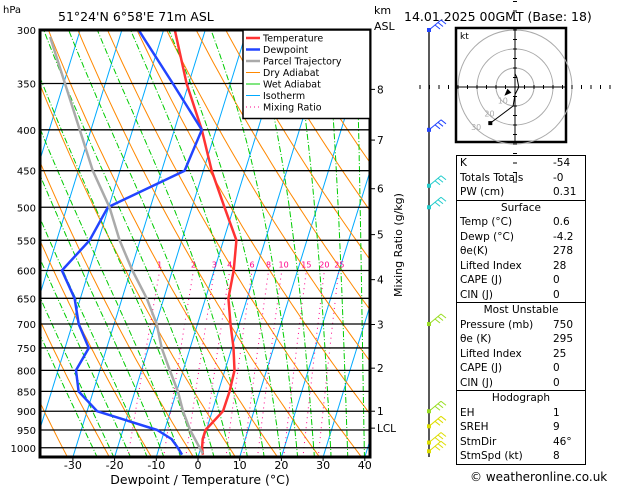  Describe the element at coordinates (497, 324) in the screenshot. I see `index-label: Pressure (mb)` at that location.